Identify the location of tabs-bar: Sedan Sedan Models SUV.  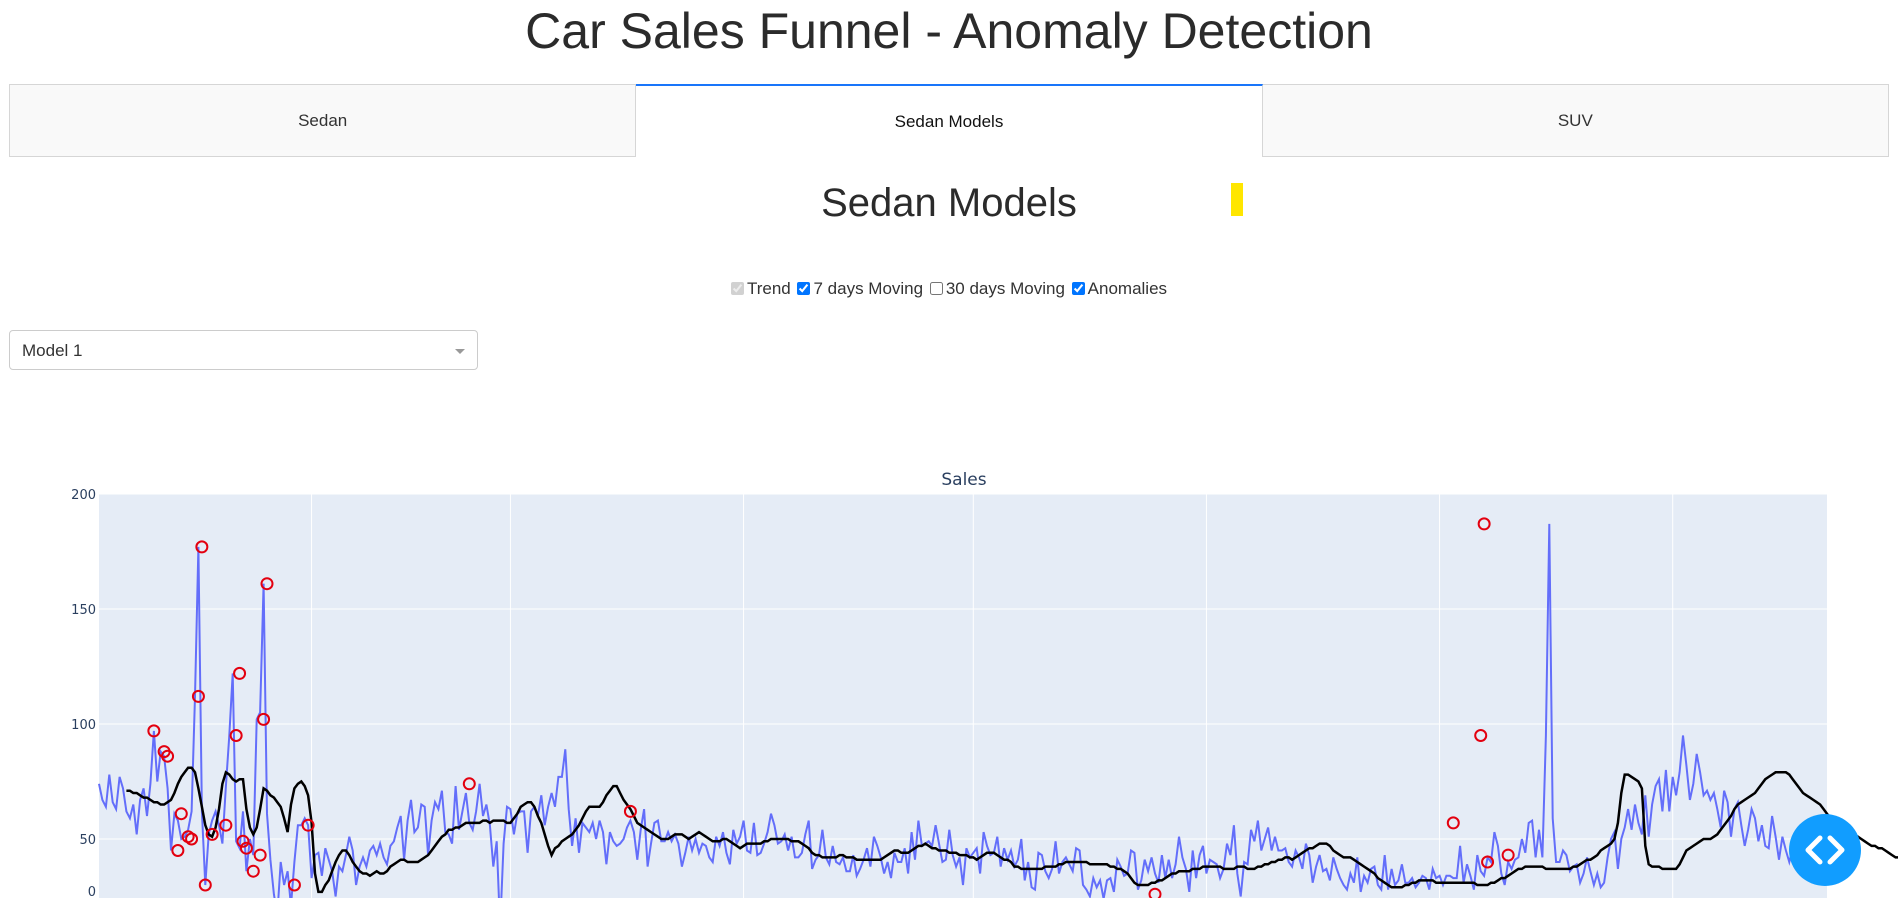
(949, 120).